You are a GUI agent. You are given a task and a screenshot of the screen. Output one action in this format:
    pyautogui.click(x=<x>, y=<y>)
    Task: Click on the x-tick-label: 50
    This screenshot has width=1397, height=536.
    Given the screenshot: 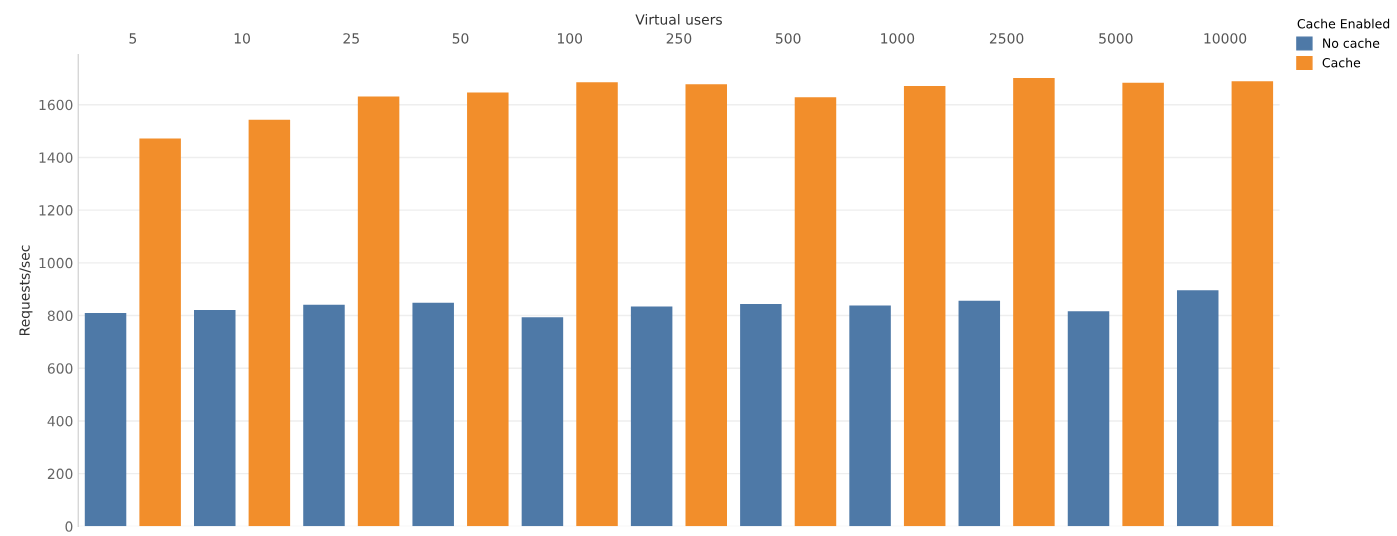 What is the action you would take?
    pyautogui.click(x=460, y=38)
    